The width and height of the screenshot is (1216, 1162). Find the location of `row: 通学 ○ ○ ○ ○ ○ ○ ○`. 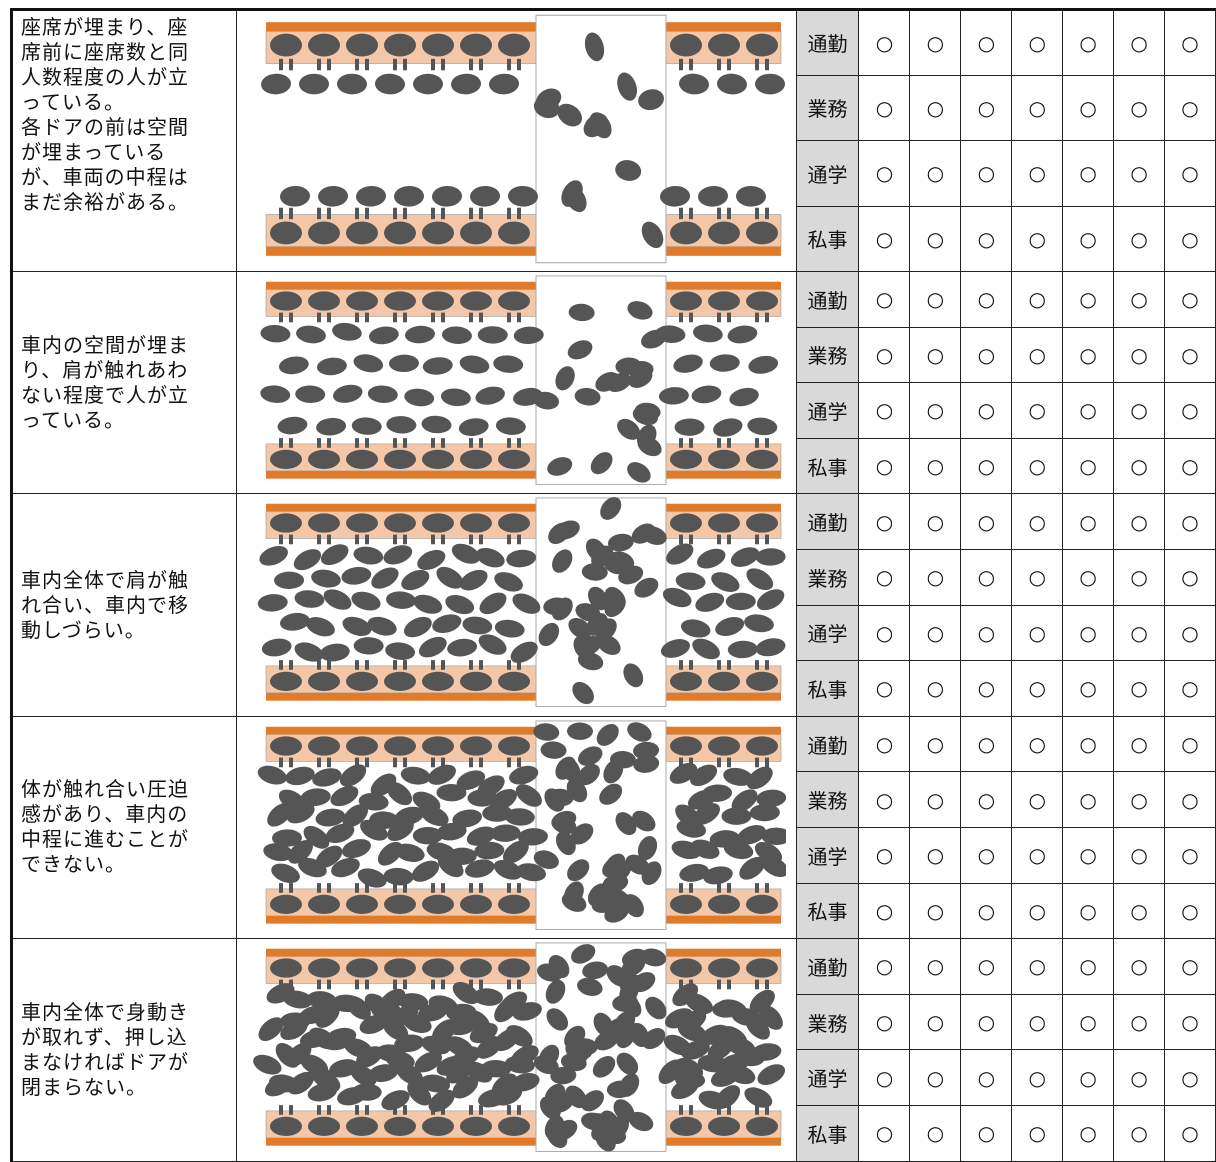

row: 通学 ○ ○ ○ ○ ○ ○ ○ is located at coordinates (614, 410).